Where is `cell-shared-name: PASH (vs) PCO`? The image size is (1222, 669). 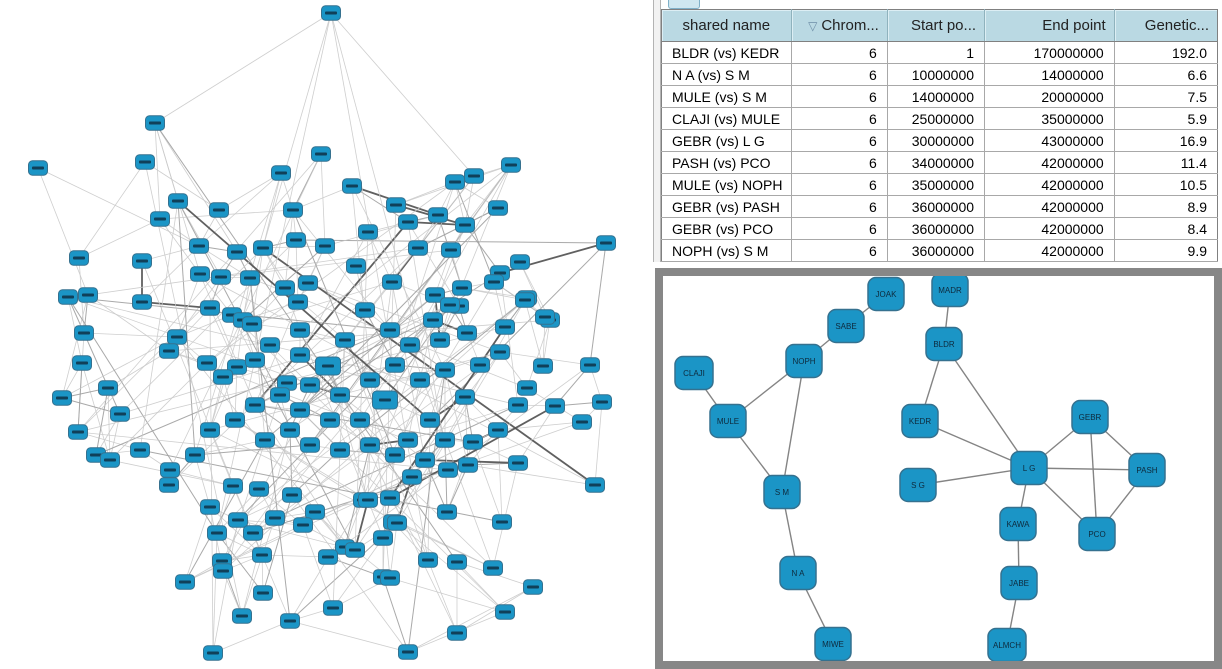
cell-shared-name: PASH (vs) PCO is located at coordinates (726, 162).